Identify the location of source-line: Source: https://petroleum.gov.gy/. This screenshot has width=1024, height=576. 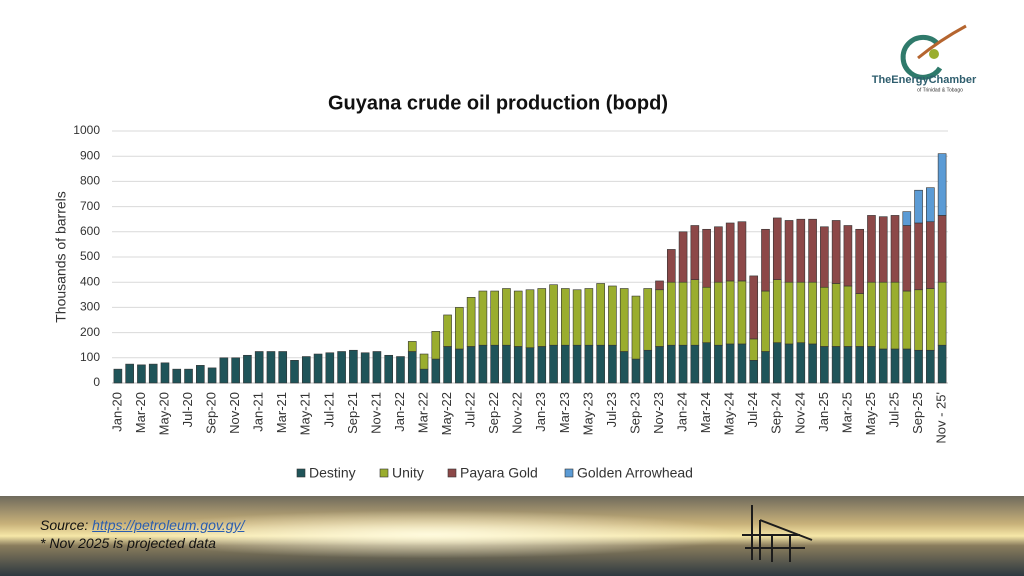
(142, 525).